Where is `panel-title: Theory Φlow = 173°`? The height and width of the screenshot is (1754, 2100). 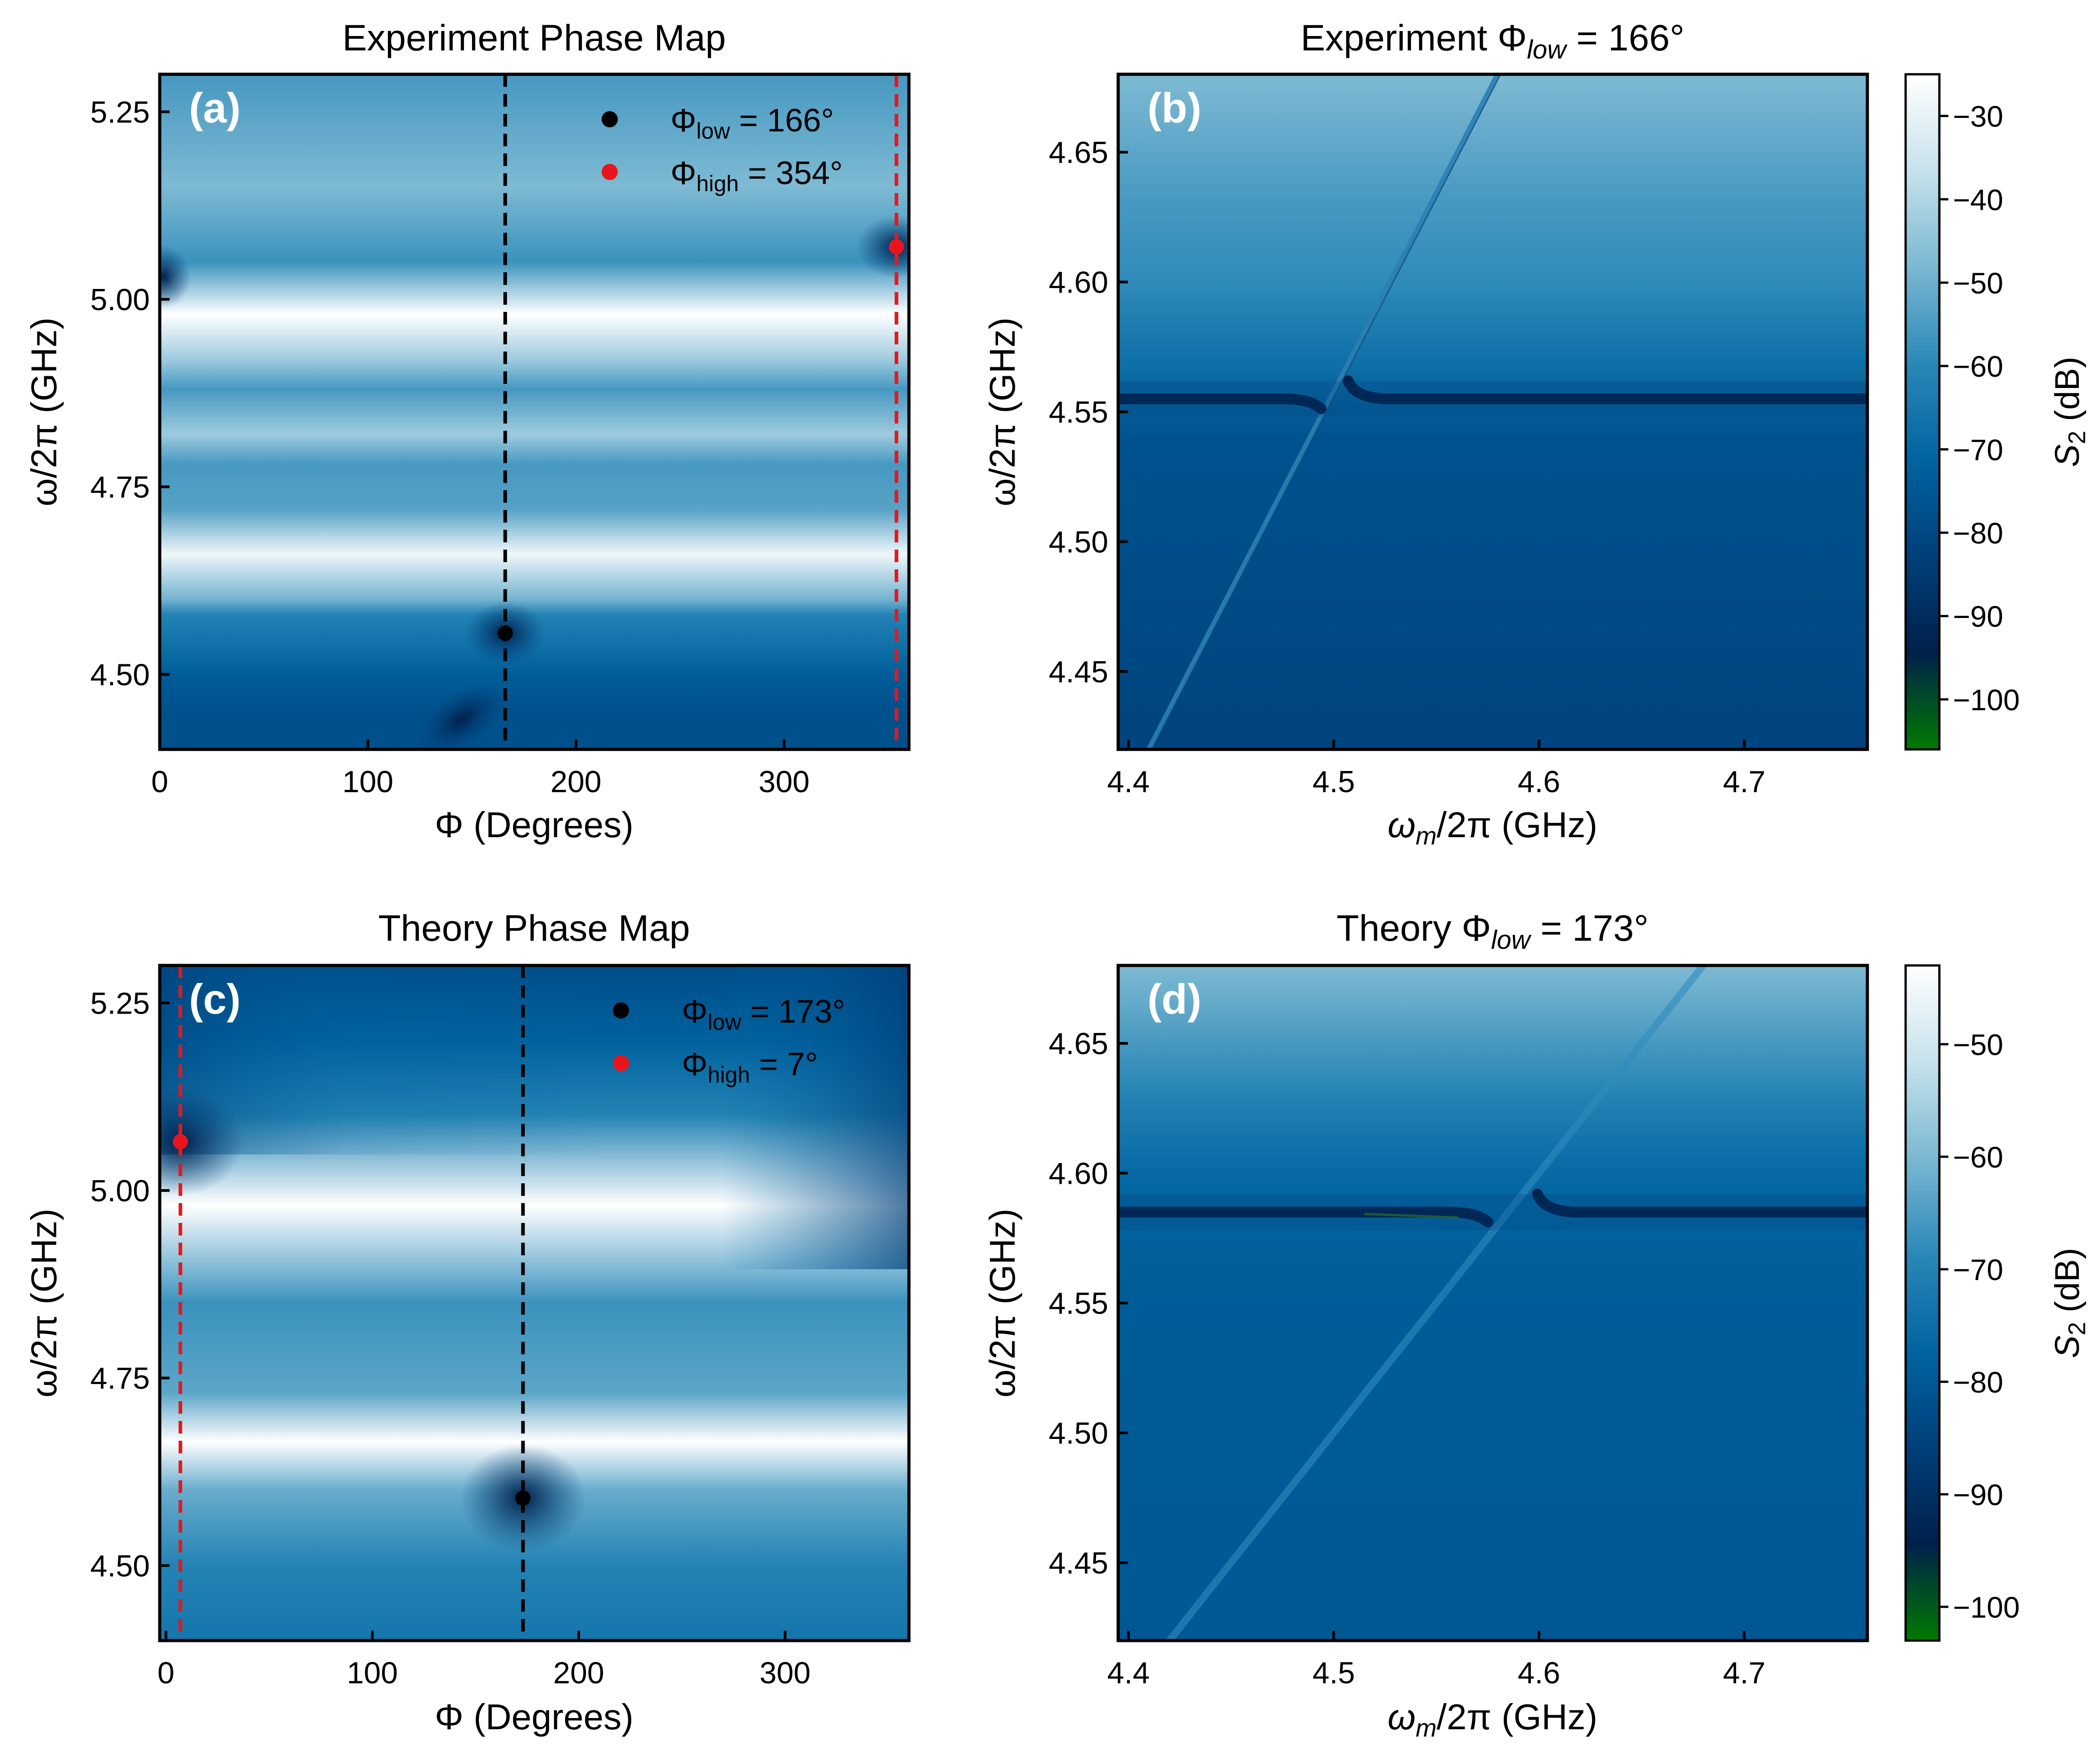
panel-title: Theory Φlow = 173° is located at coordinates (1493, 931).